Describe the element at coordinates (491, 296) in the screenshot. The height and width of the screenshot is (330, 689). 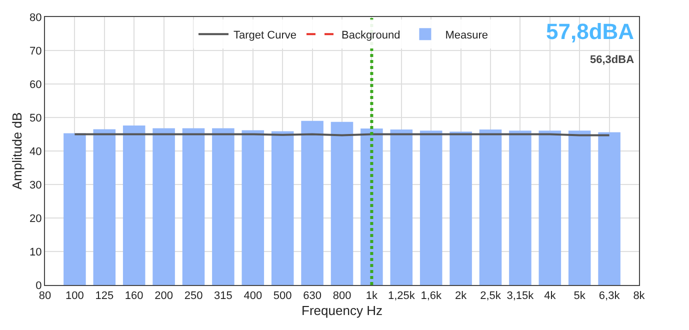
I see `x-tick-label: 2,5k` at that location.